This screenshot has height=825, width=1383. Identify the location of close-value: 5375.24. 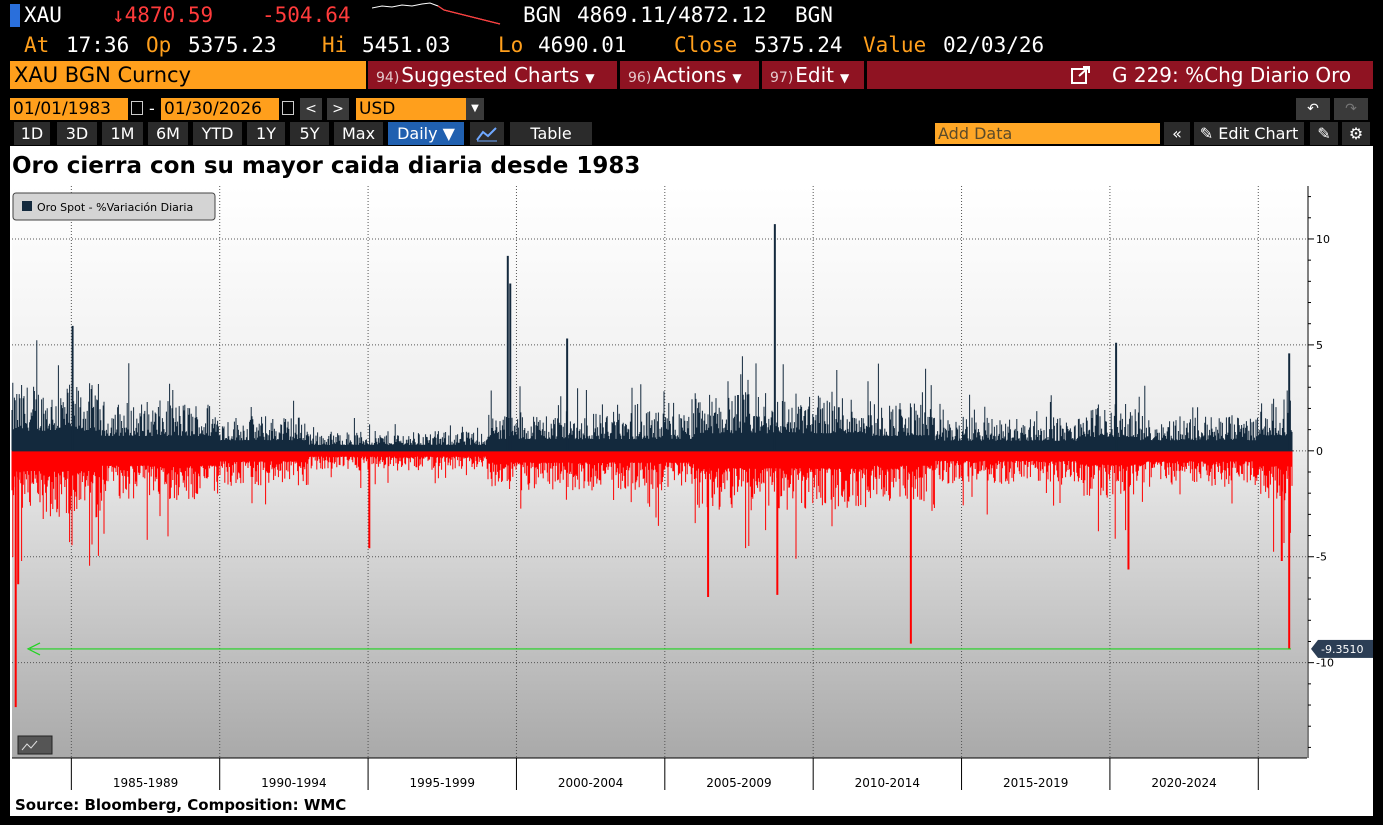
(798, 45).